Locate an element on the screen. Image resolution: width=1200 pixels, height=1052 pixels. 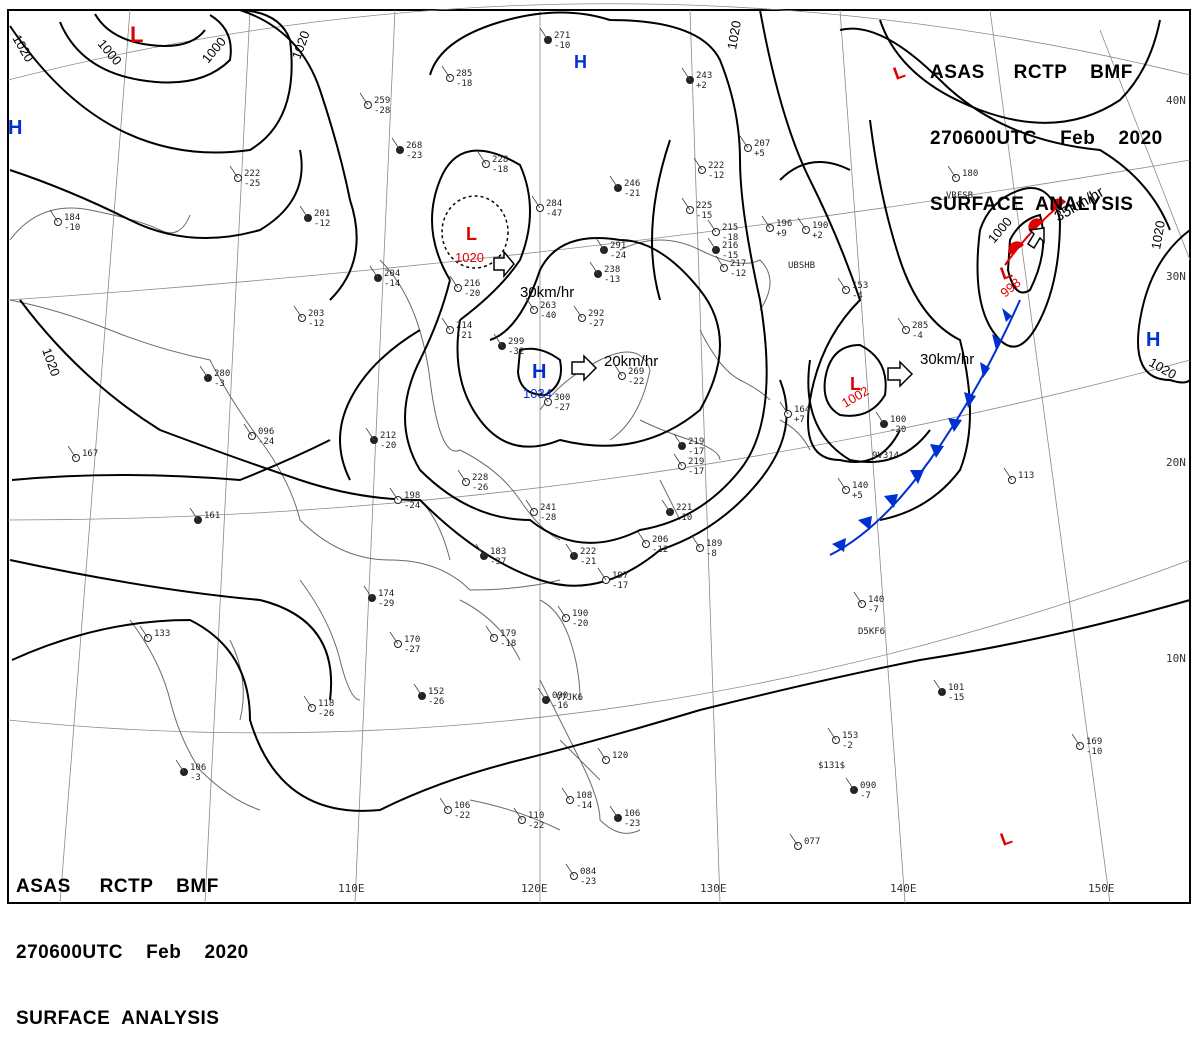
station-plot: 285-18 is located at coordinates (456, 77).